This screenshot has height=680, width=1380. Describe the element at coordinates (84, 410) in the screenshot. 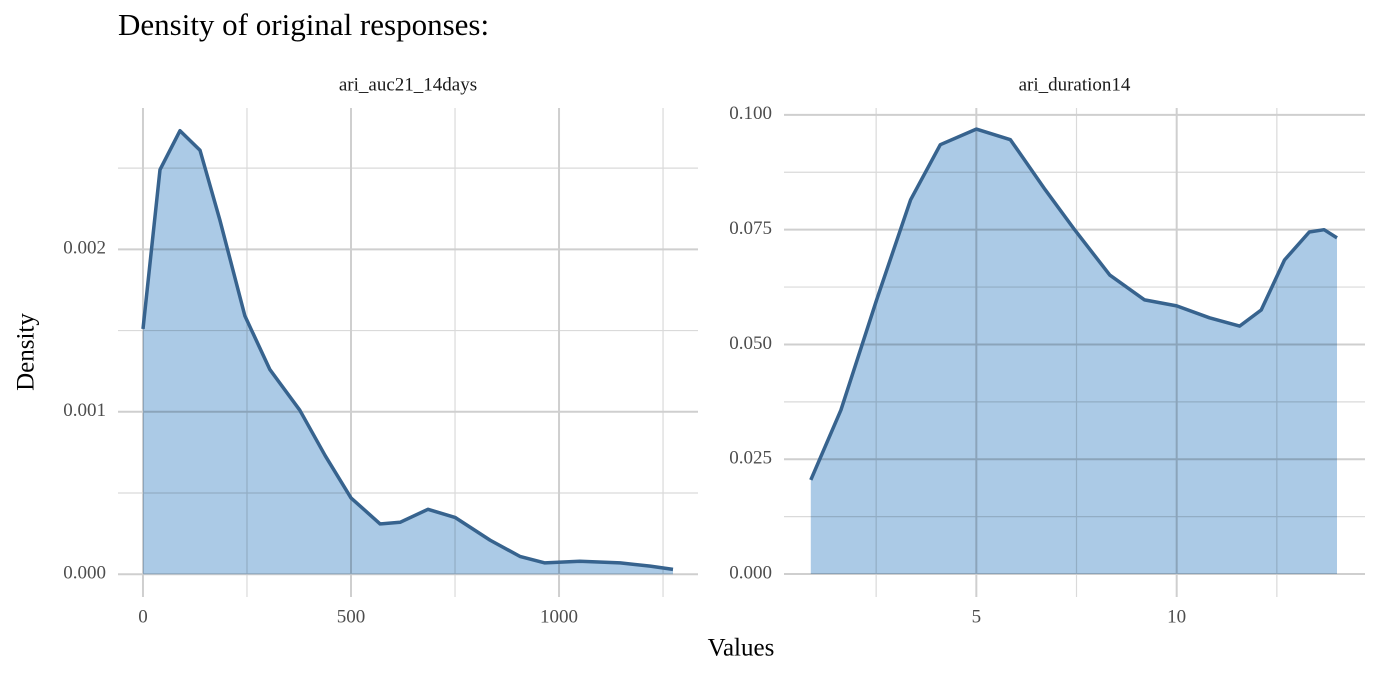

I see `y-tick-label: 0.001` at that location.